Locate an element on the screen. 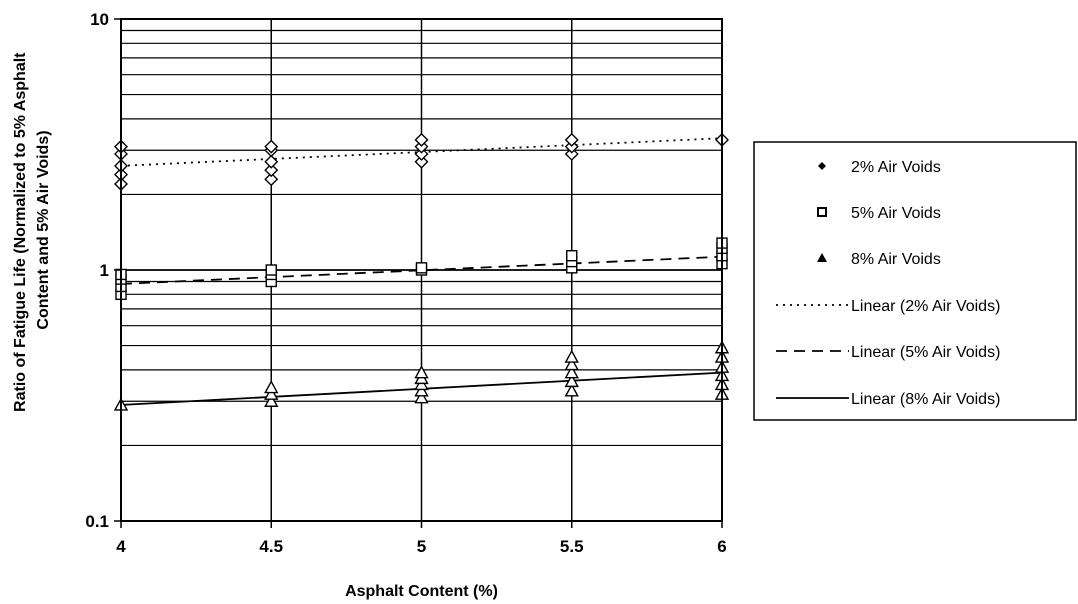  legend-marker-diamond is located at coordinates (822, 166).